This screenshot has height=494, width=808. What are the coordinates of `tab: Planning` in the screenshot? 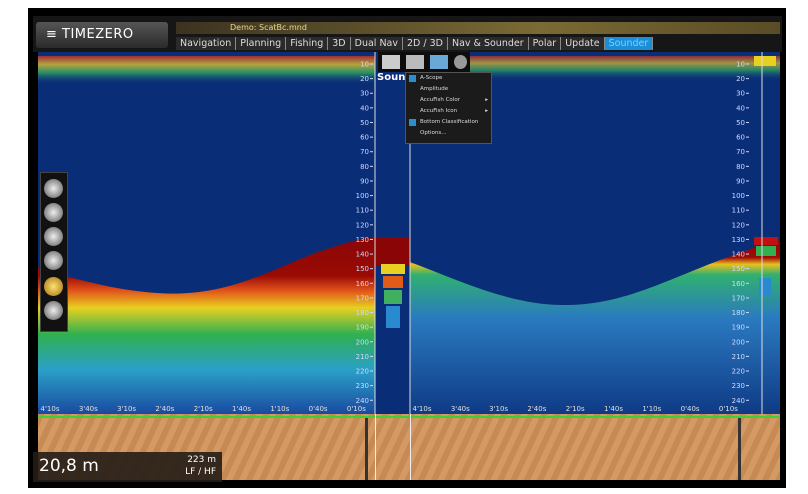 It's located at (261, 43).